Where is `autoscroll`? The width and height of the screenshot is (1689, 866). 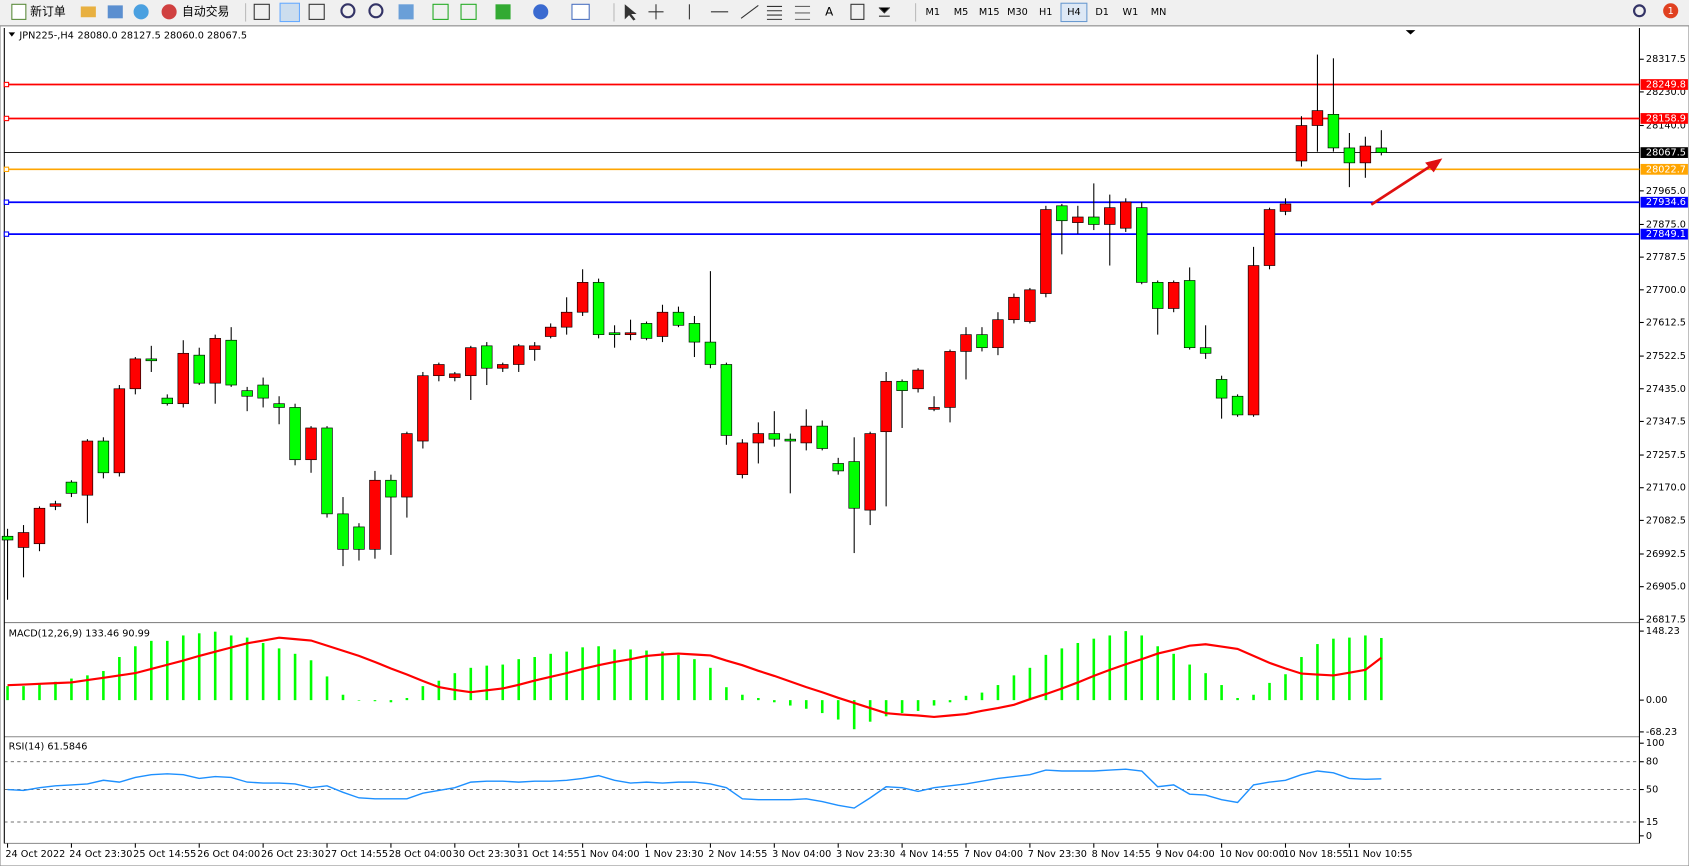 autoscroll is located at coordinates (440, 11).